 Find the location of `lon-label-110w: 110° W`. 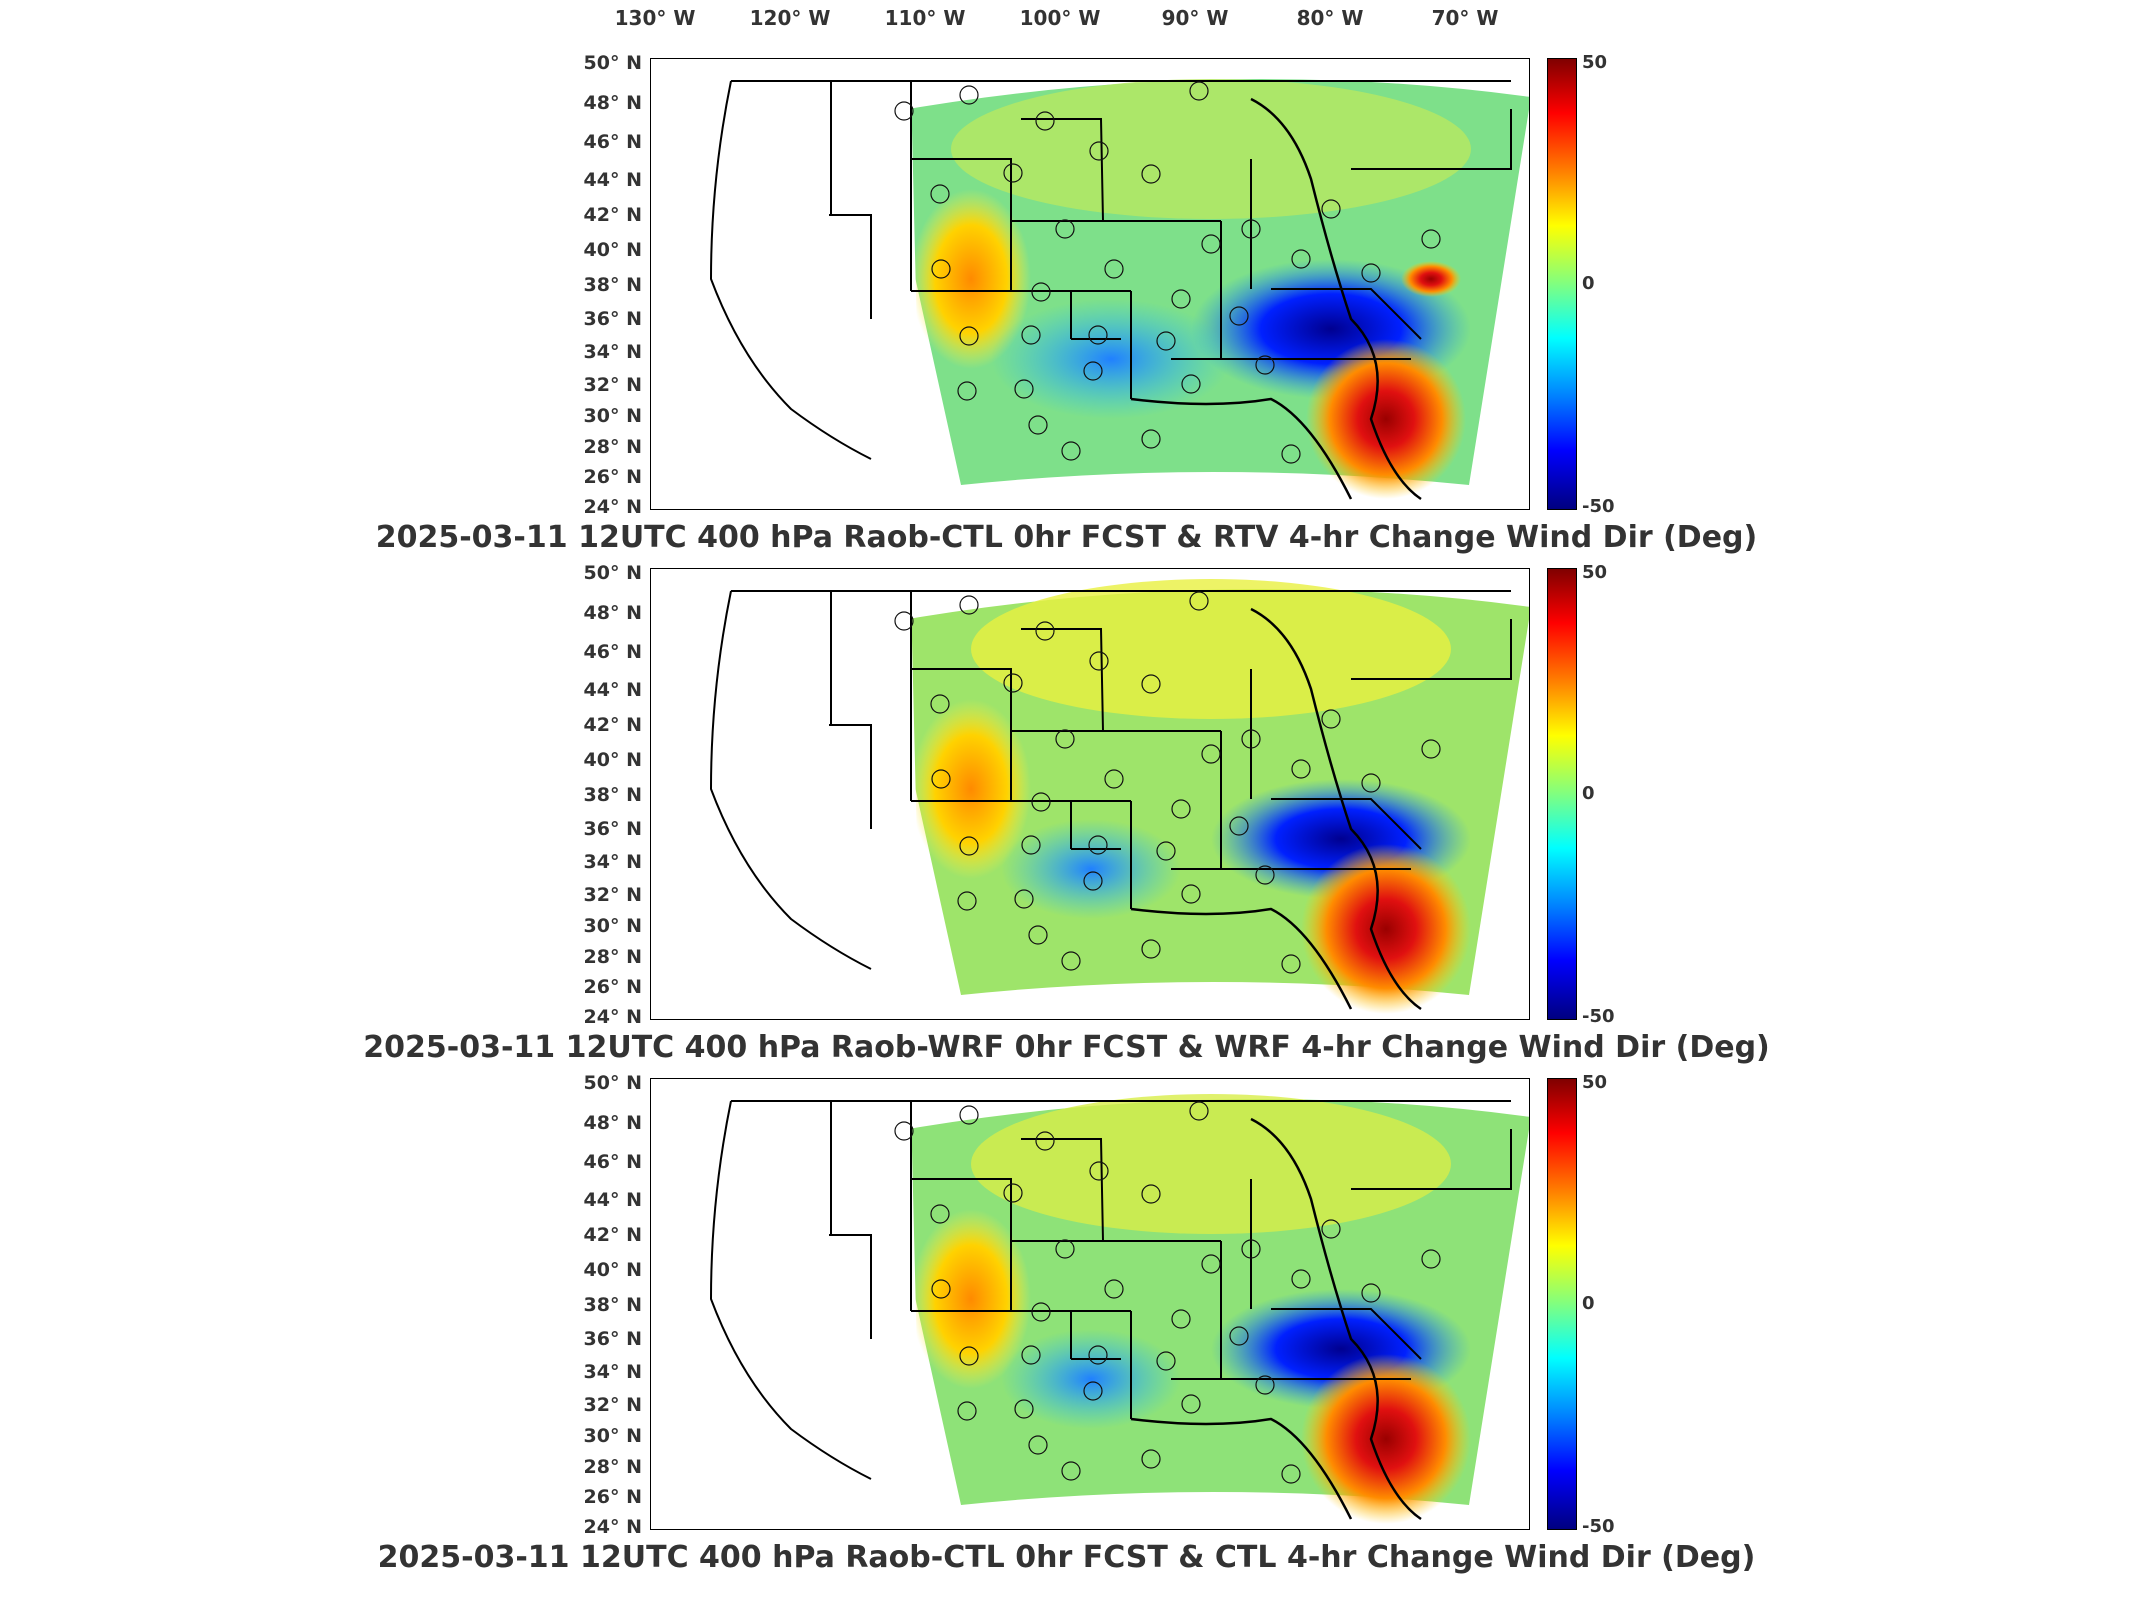

lon-label-110w: 110° W is located at coordinates (925, 18).